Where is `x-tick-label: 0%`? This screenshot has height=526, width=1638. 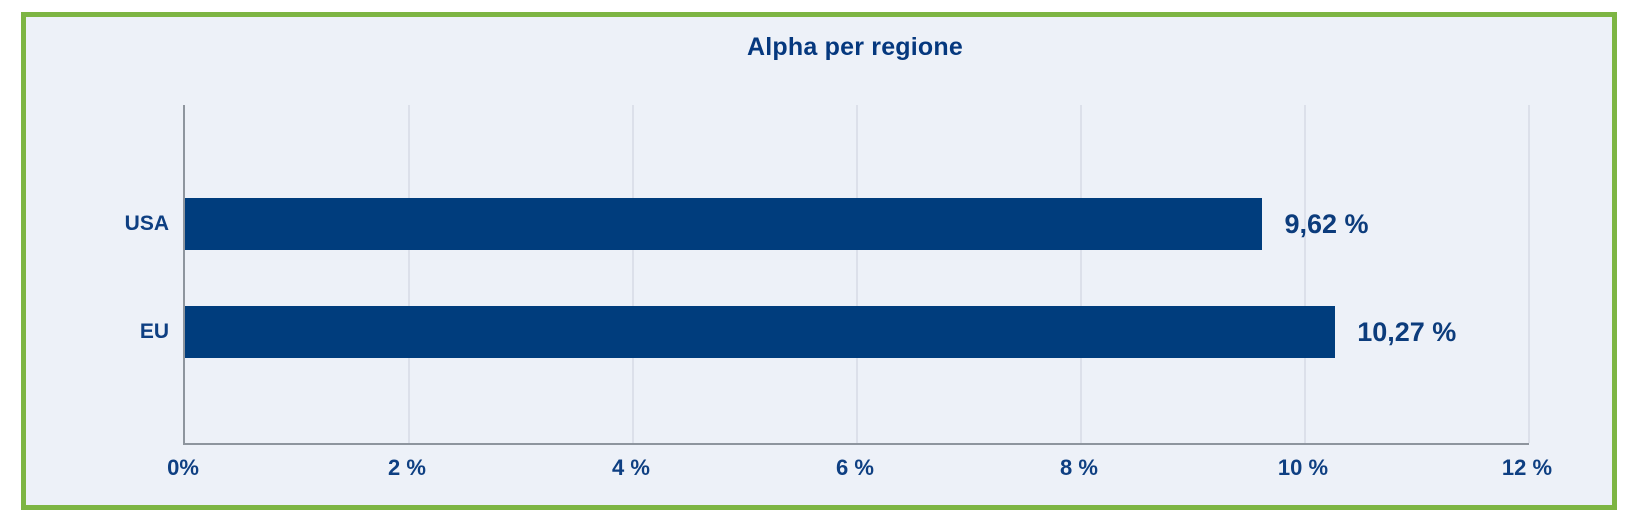 x-tick-label: 0% is located at coordinates (183, 467).